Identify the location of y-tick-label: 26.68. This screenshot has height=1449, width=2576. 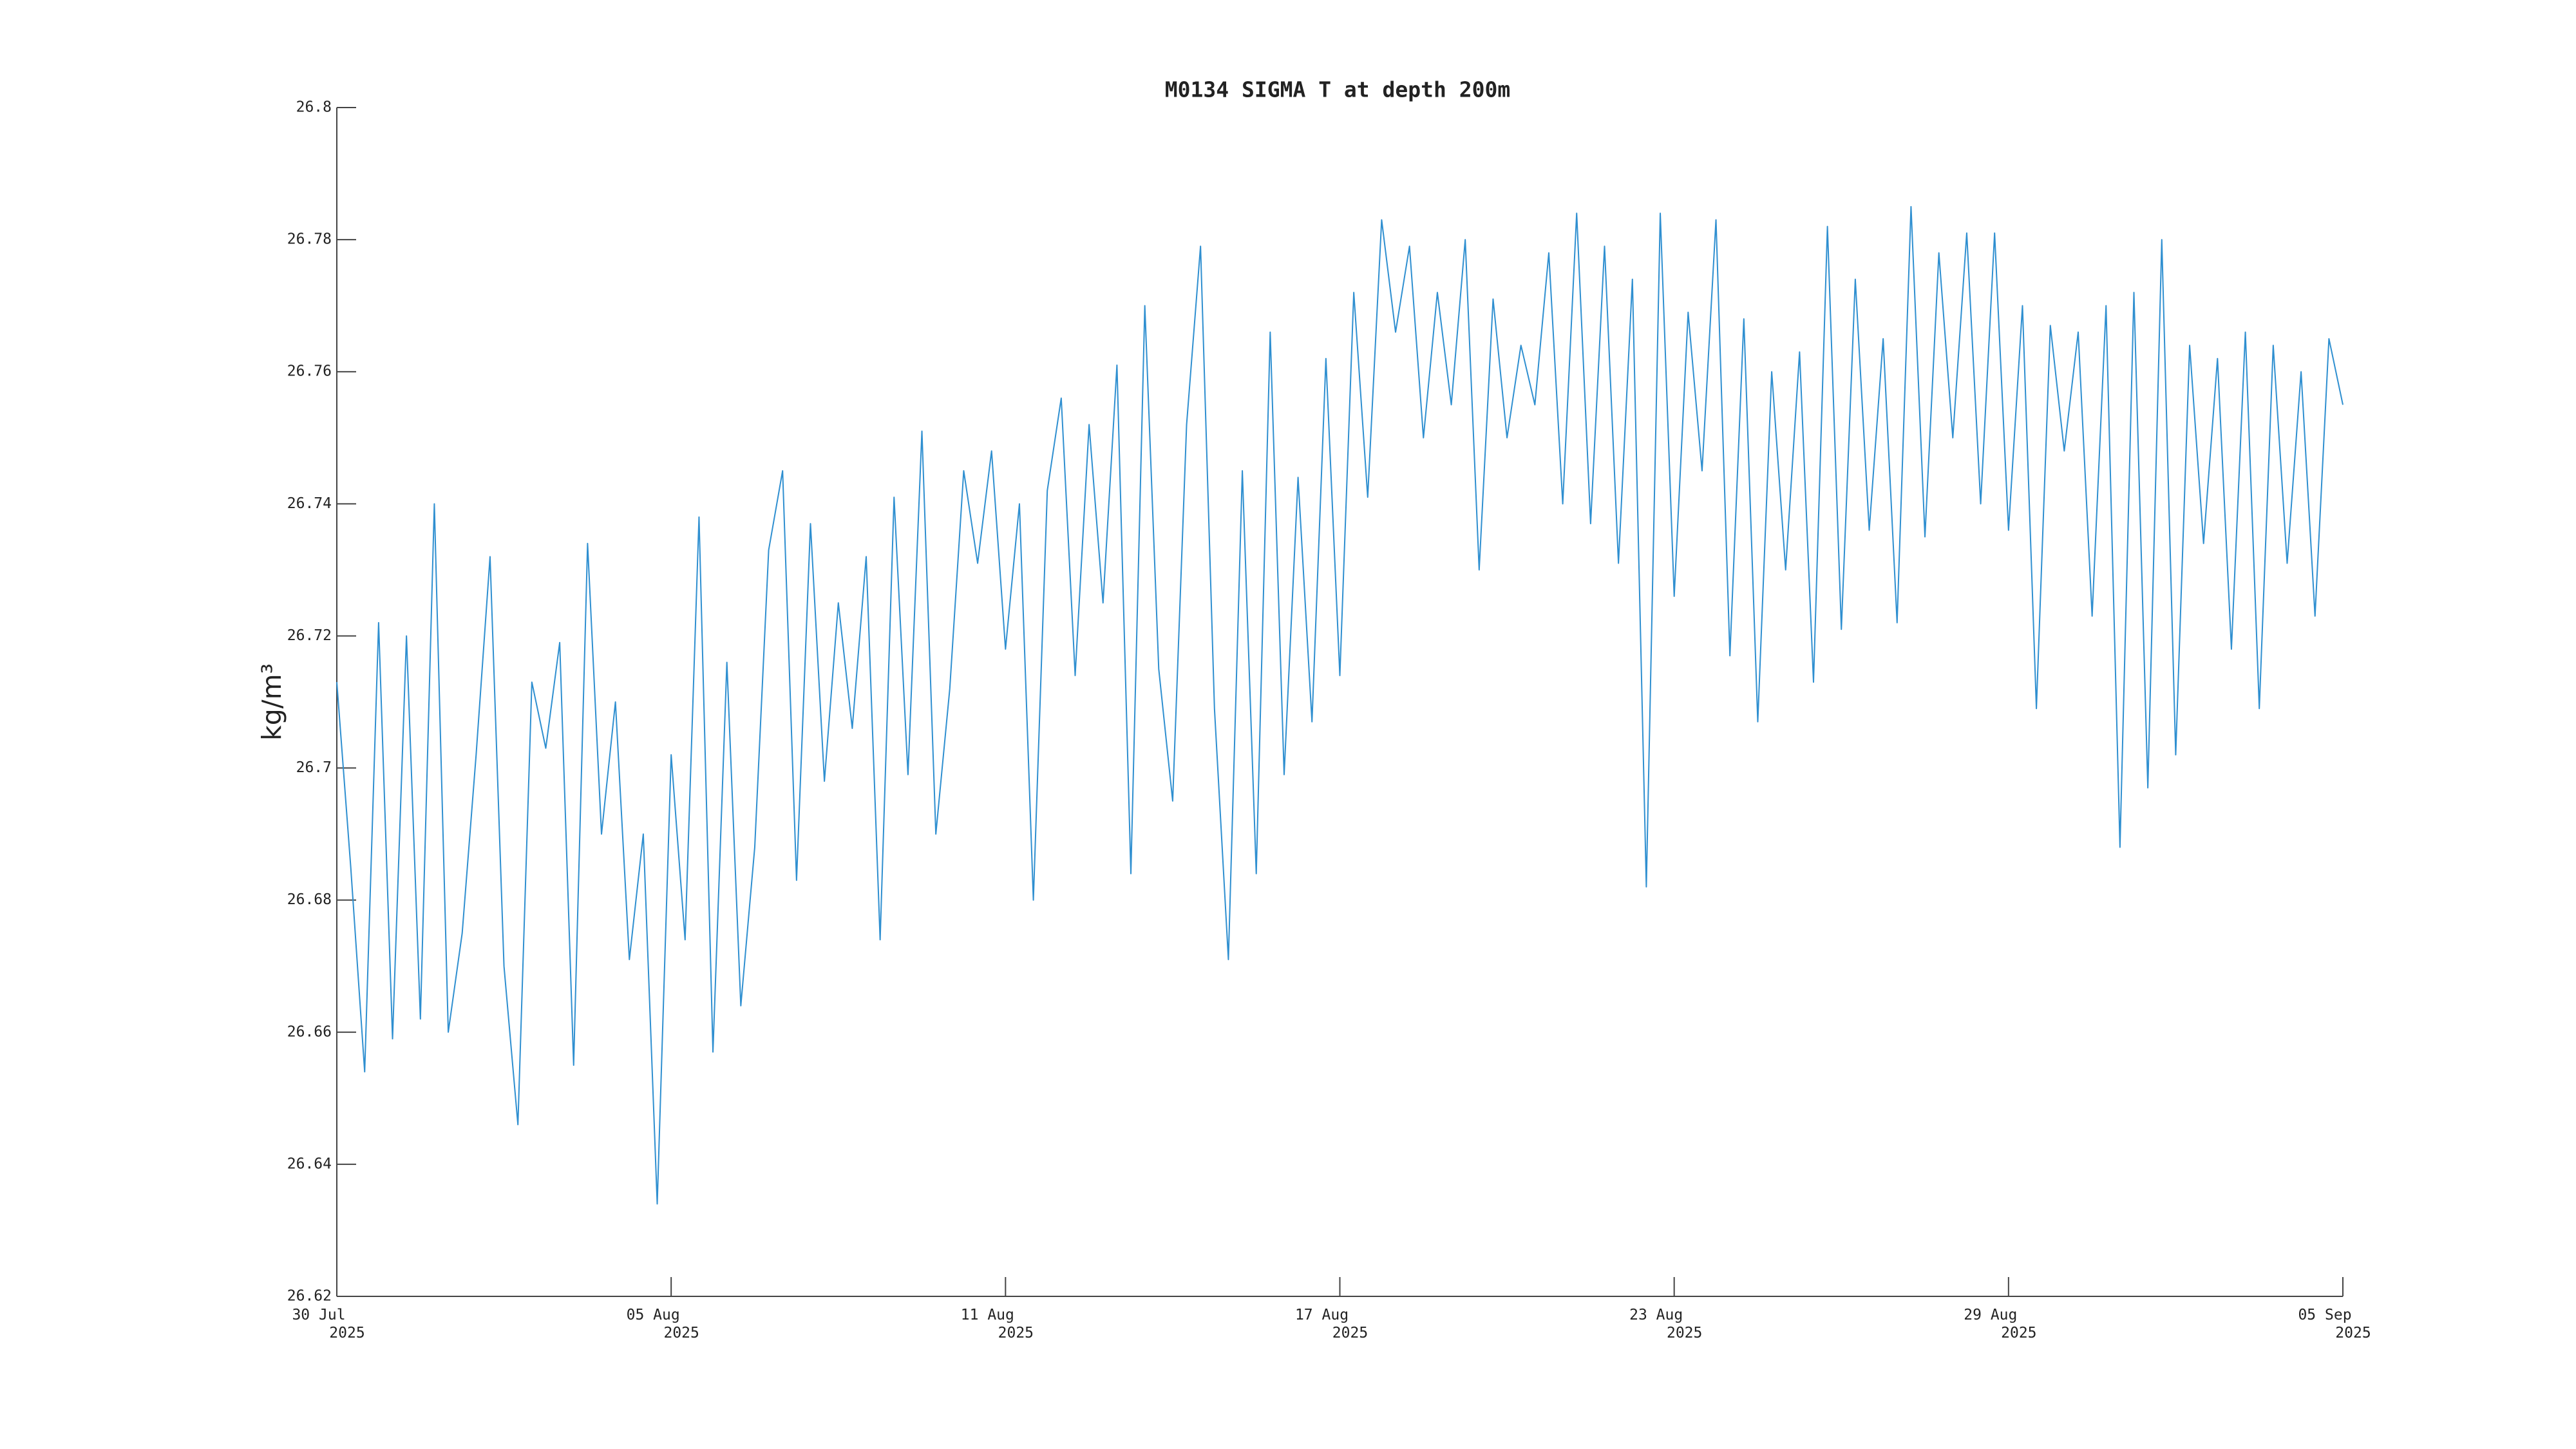
(309, 900).